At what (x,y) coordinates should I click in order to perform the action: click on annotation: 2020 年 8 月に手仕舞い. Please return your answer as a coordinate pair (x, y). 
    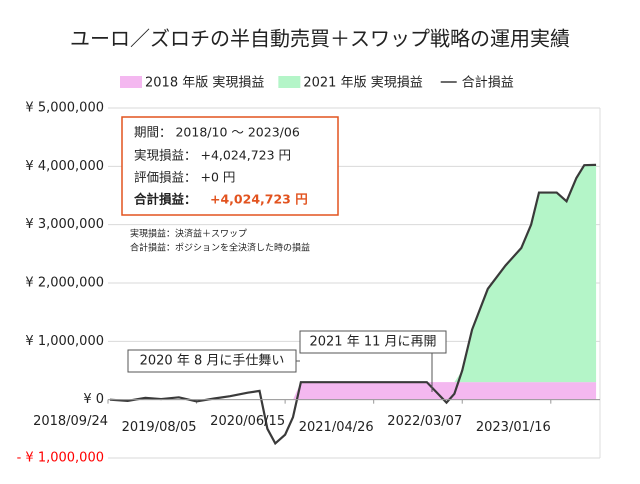
    Looking at the image, I should click on (212, 361).